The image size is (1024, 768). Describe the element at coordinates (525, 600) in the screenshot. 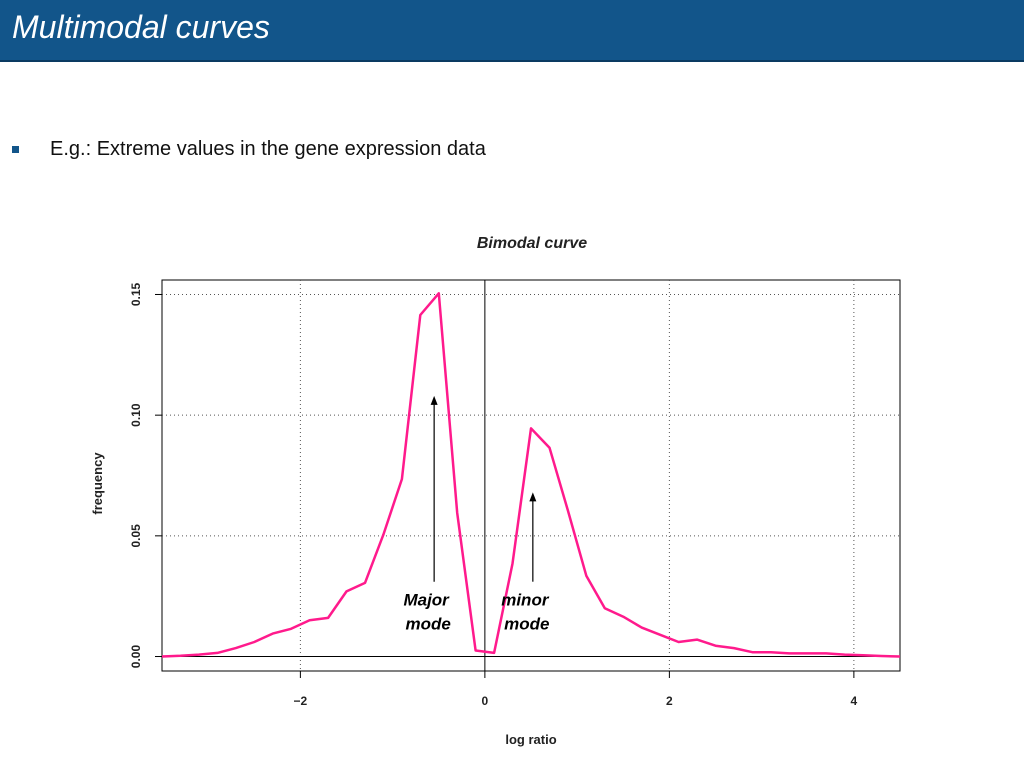

I see `annotation-label: minor` at that location.